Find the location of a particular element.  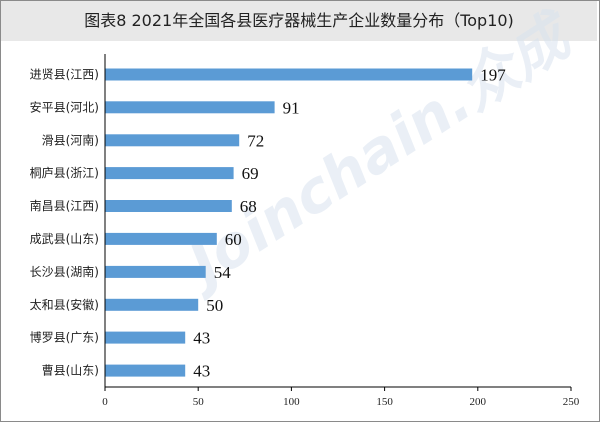

data-label: 72 is located at coordinates (255, 140).